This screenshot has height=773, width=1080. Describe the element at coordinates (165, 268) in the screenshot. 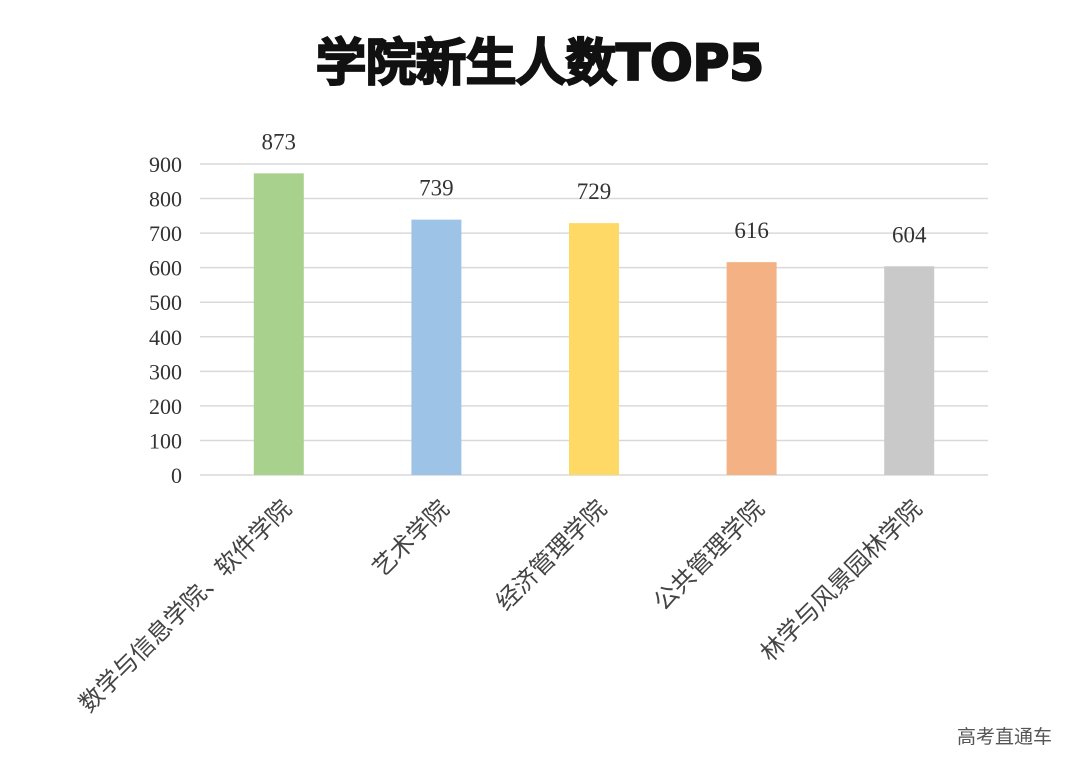

I see `y-tick-label: 600` at that location.